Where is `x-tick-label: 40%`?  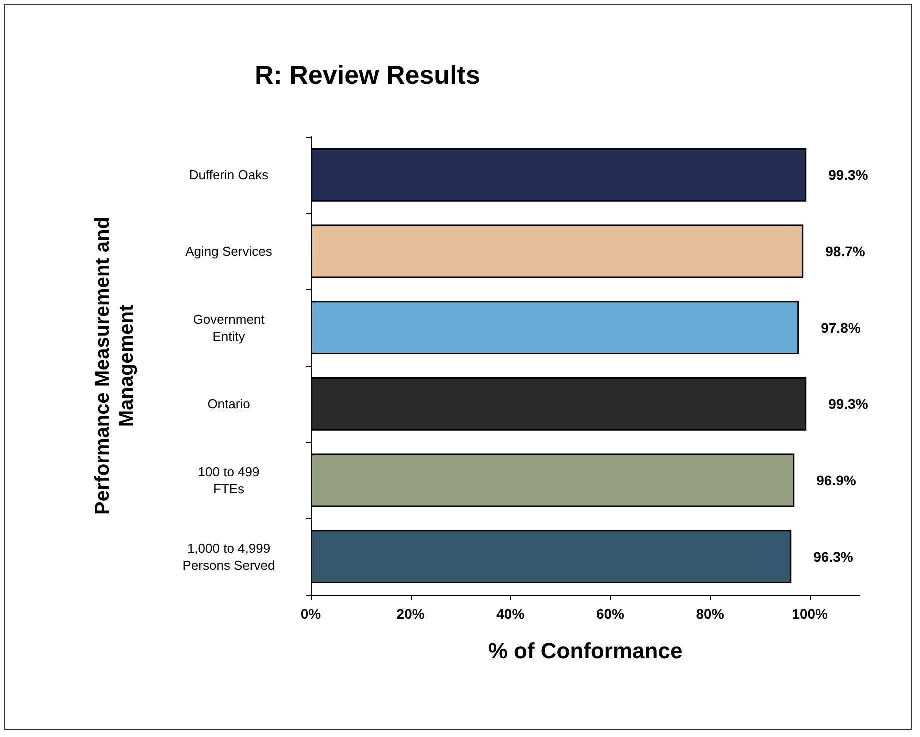 x-tick-label: 40% is located at coordinates (511, 614).